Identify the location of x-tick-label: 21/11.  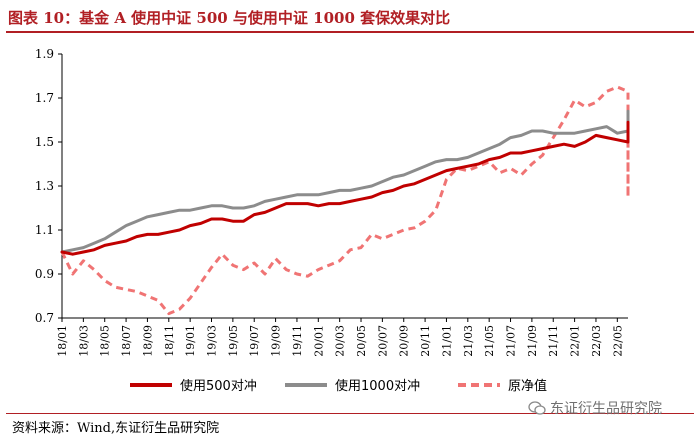
(553, 341).